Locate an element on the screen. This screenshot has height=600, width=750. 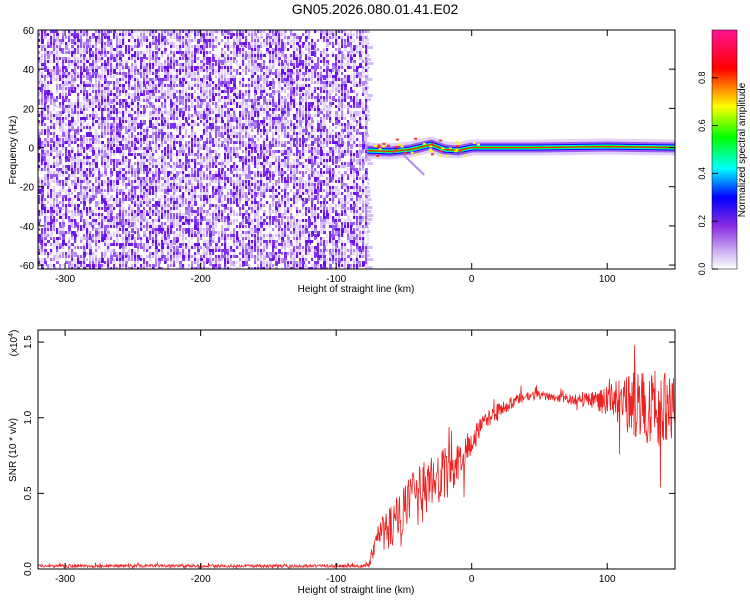
y-tick-label: -60 is located at coordinates (27, 266).